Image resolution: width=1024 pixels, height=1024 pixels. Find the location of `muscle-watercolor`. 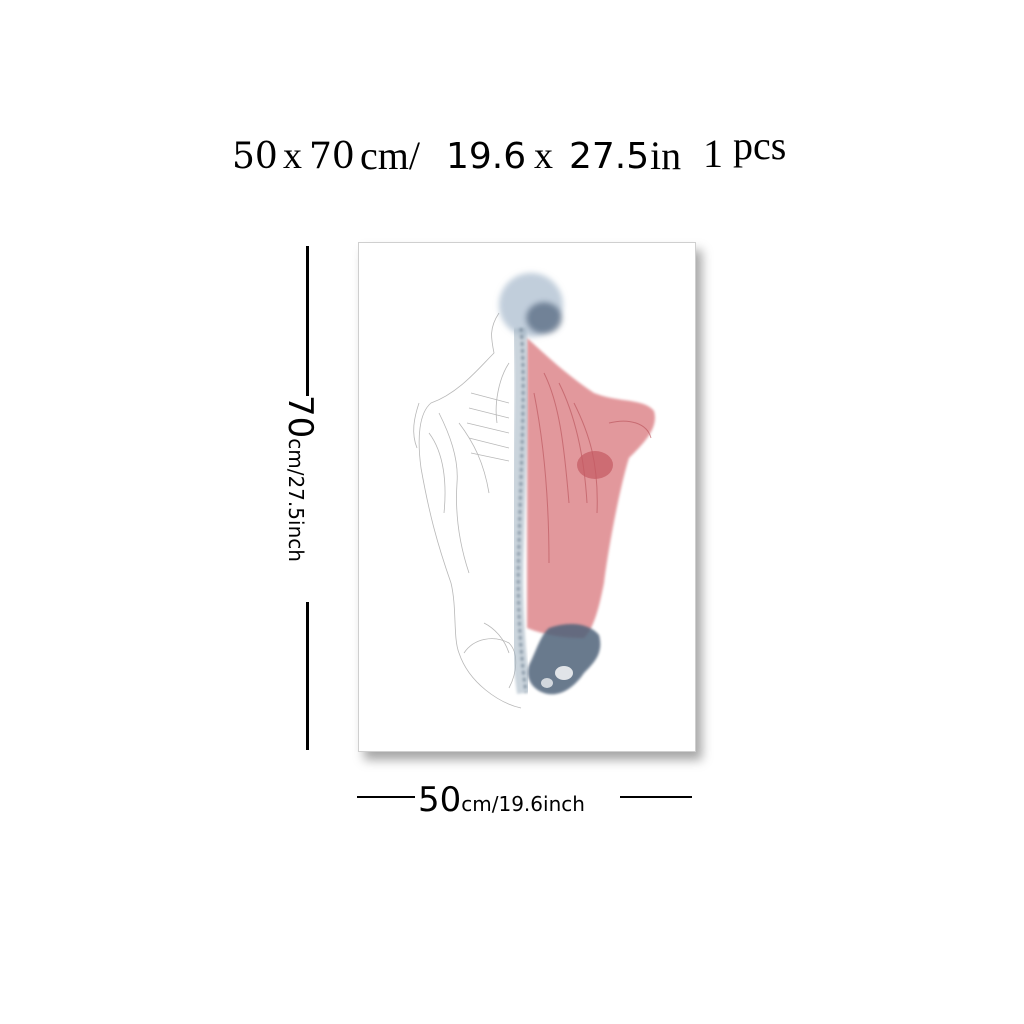

muscle-watercolor is located at coordinates (591, 488).